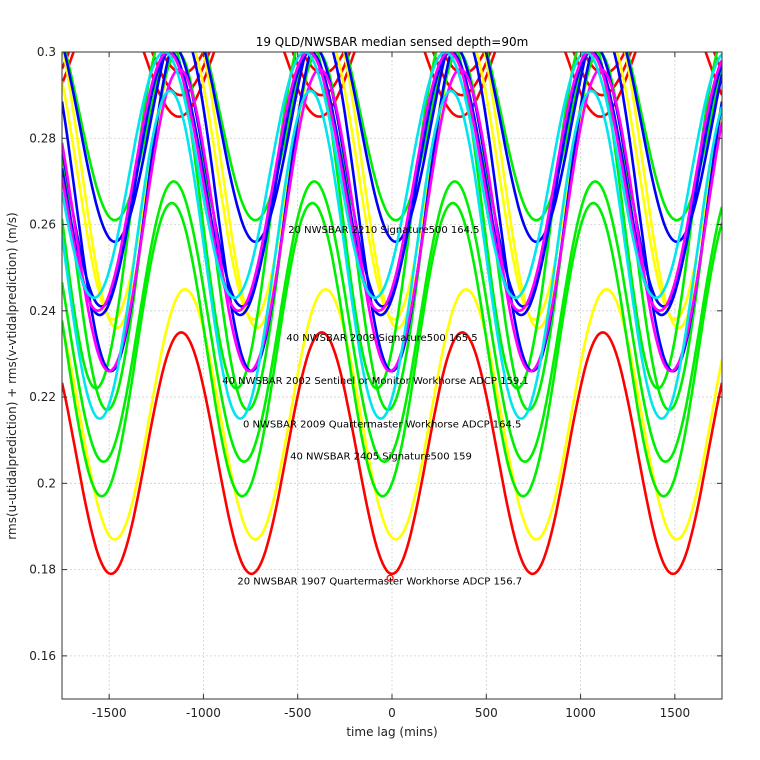 The image size is (760, 760). Describe the element at coordinates (392, 42) in the screenshot. I see `chart-title: 19 QLD/NWSBAR median sensed depth=90m` at that location.